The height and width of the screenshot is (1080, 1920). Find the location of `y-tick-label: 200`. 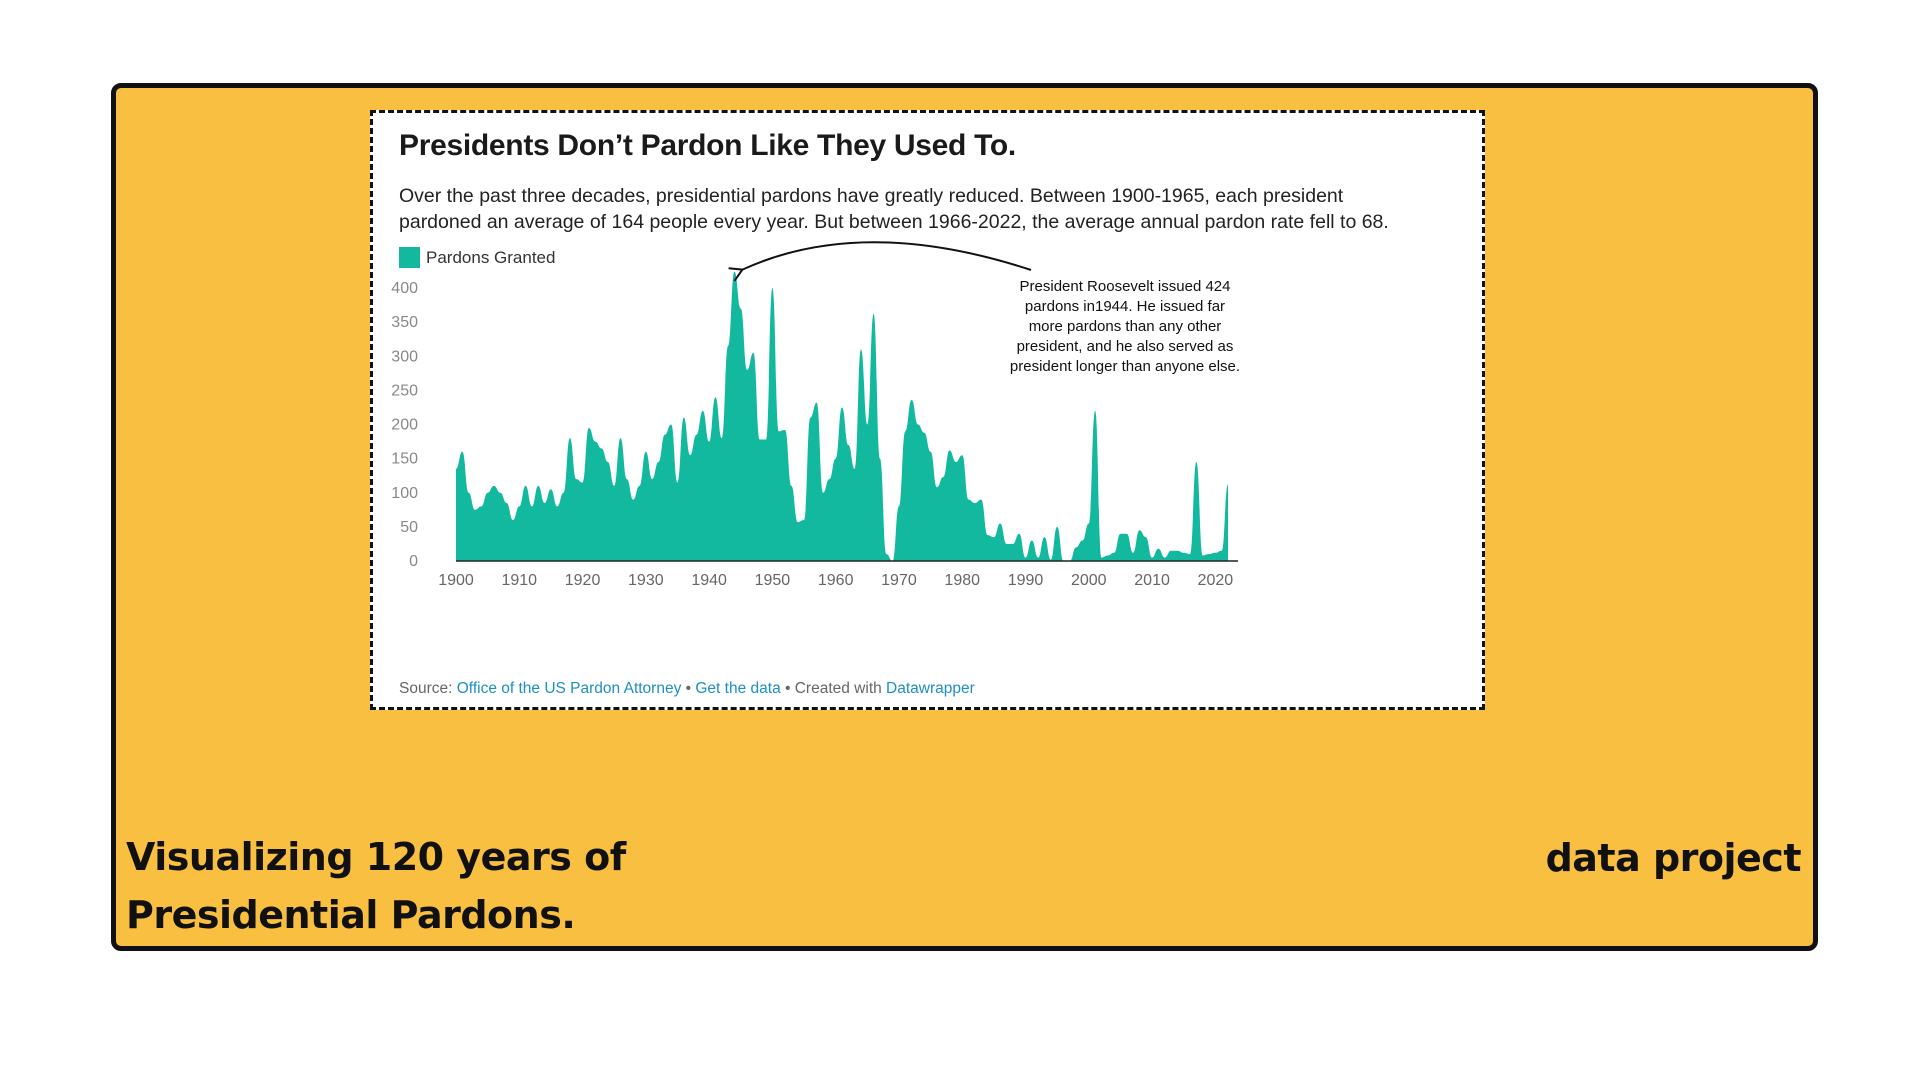

y-tick-label: 200 is located at coordinates (404, 425).